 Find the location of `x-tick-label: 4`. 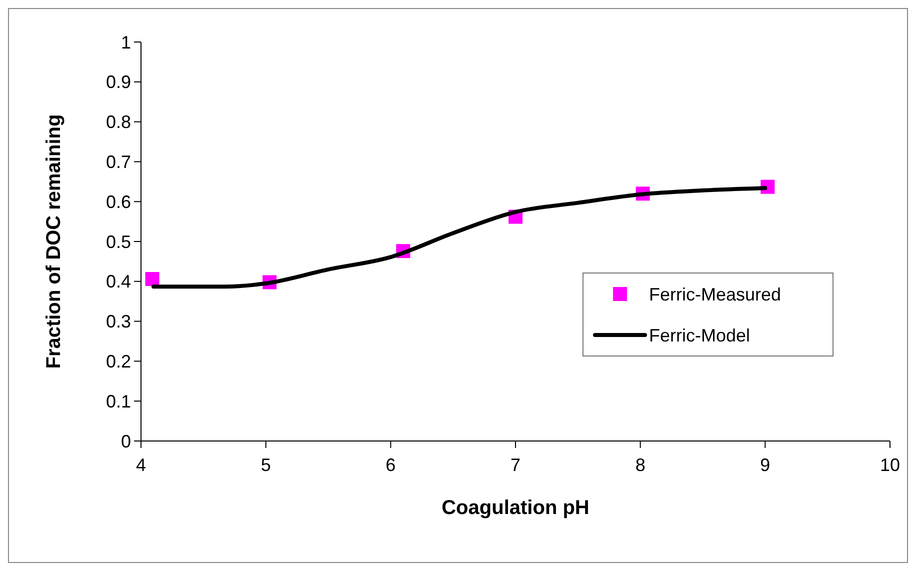

x-tick-label: 4 is located at coordinates (141, 465).